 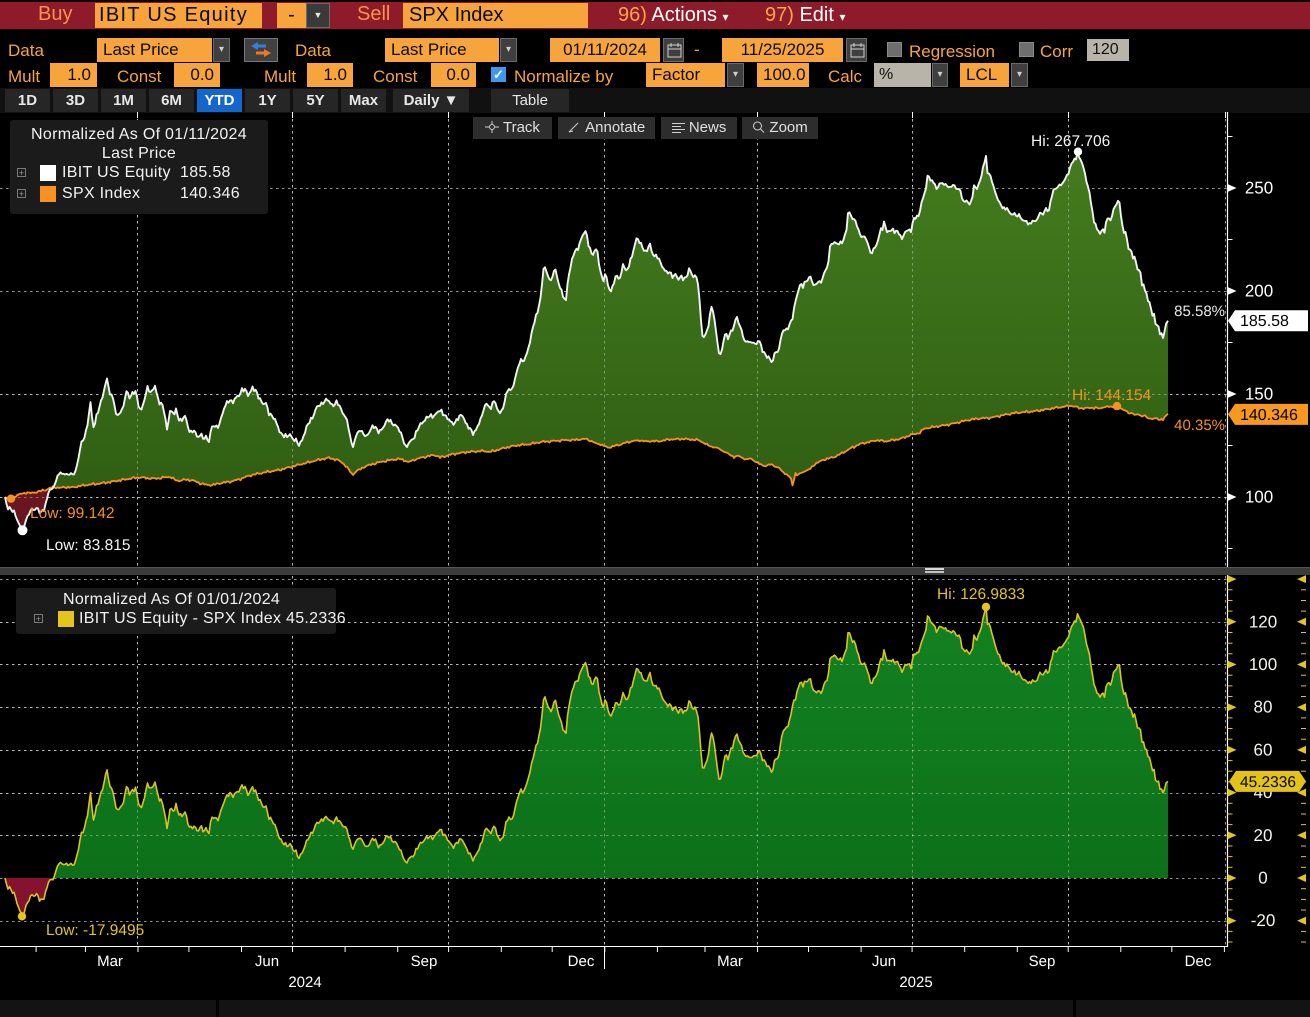 I want to click on svg-text: 0, so click(x=1262, y=878).